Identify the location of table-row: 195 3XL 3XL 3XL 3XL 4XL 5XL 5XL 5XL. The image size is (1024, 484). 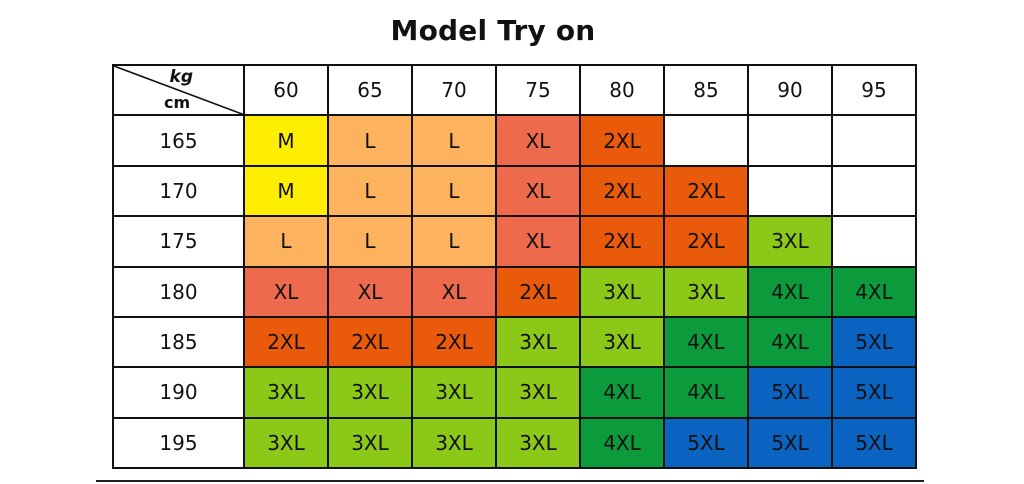
(514, 443).